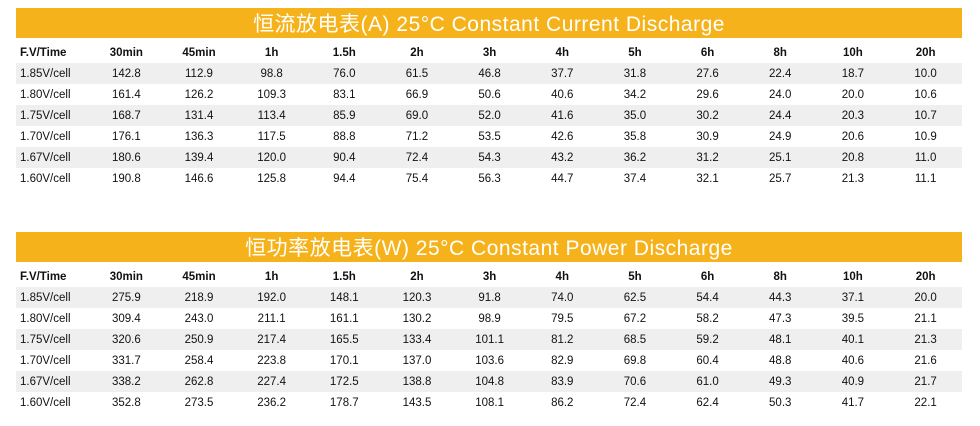 This screenshot has height=426, width=980. I want to click on value-cell: 273.5, so click(199, 402).